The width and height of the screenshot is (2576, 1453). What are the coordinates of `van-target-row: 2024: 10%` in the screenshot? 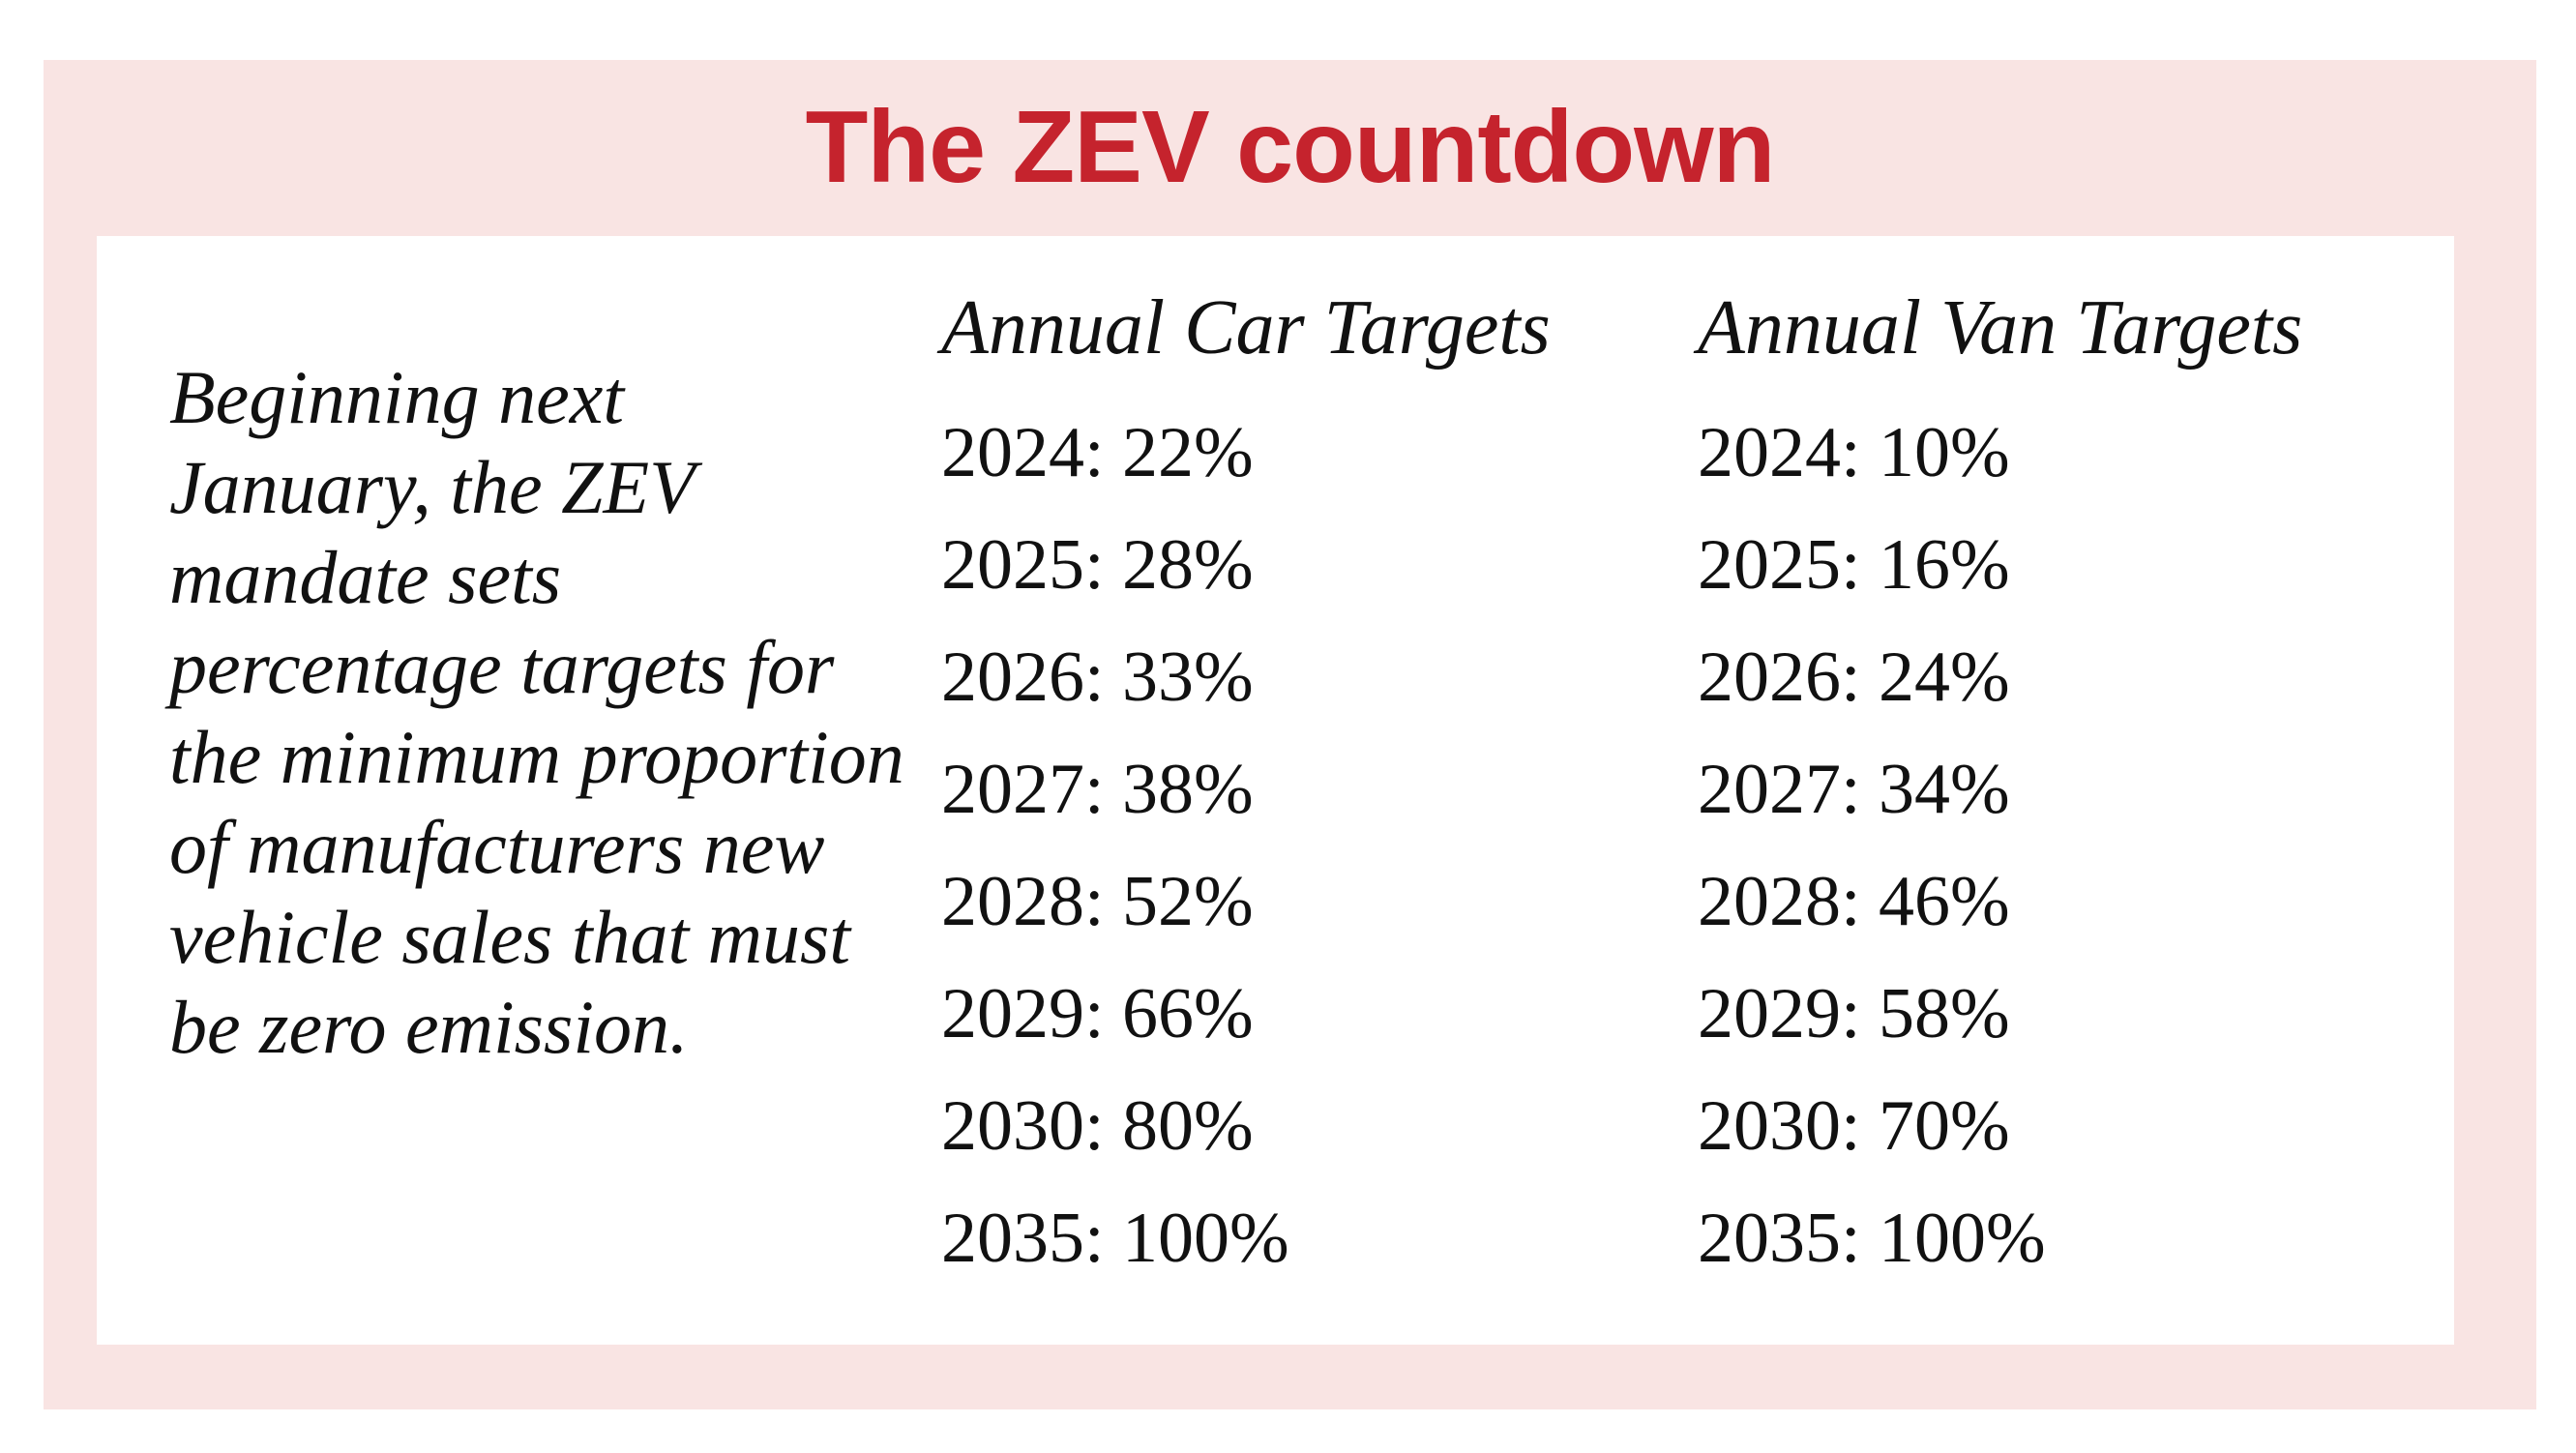 It's located at (1854, 452).